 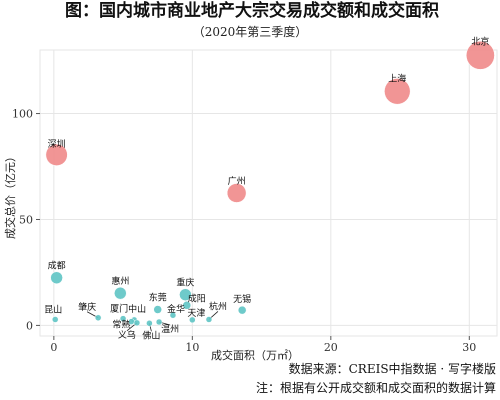 I want to click on y-tick-label: 0, so click(x=29, y=325).